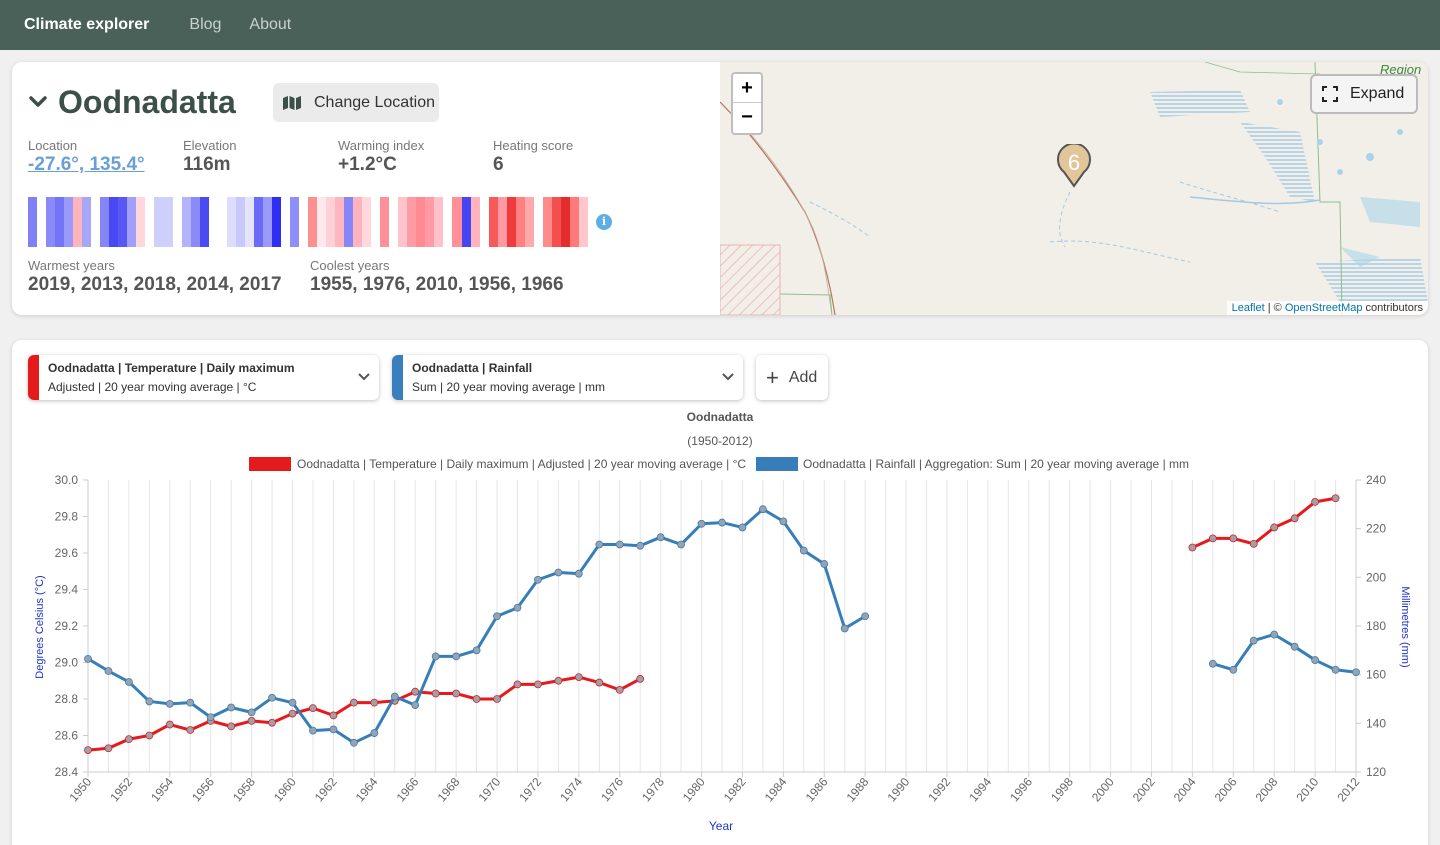 The width and height of the screenshot is (1440, 845). What do you see at coordinates (1376, 675) in the screenshot?
I see `y-tick-label-right: 160` at bounding box center [1376, 675].